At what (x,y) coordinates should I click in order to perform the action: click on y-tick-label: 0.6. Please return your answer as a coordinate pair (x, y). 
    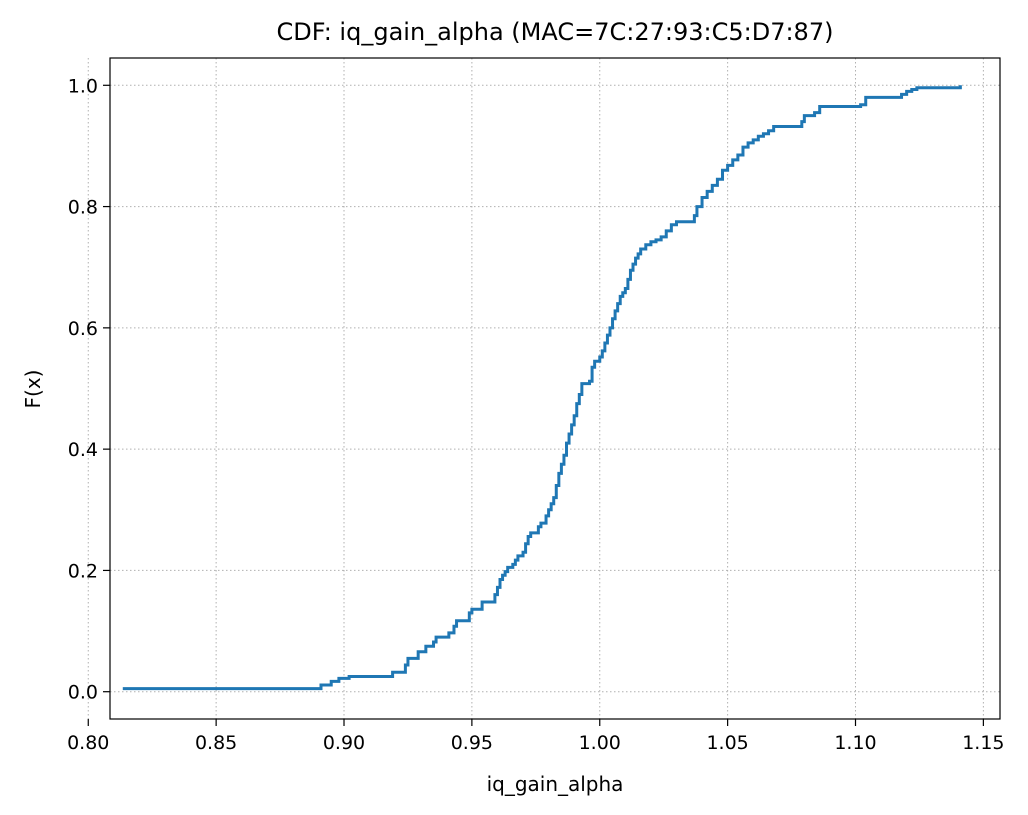
    Looking at the image, I should click on (83, 329).